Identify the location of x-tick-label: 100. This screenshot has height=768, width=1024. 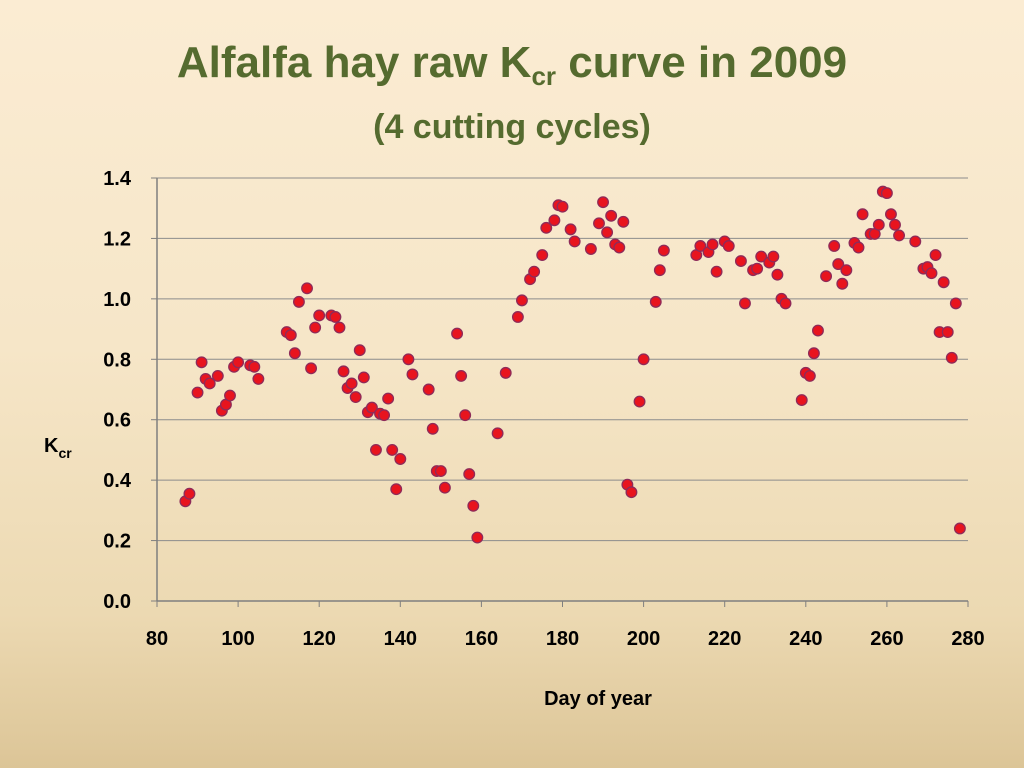
(237, 639).